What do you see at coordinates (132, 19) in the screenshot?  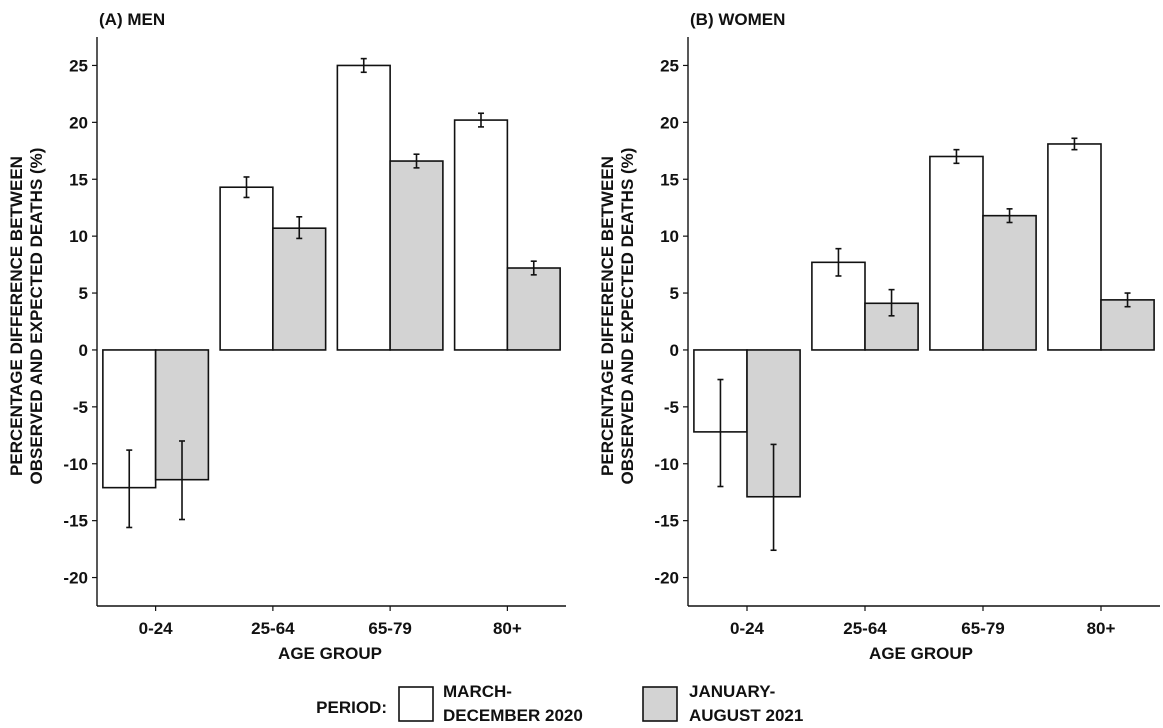 I see `panel-title: (A) MEN` at bounding box center [132, 19].